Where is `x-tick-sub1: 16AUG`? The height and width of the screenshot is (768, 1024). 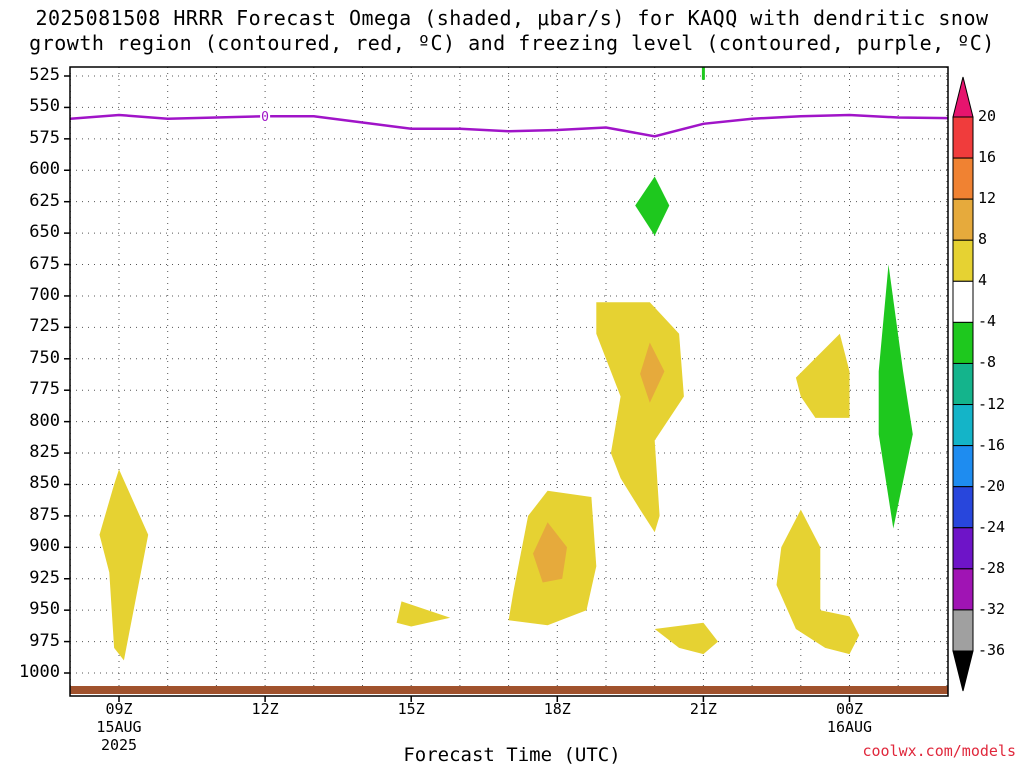 x-tick-sub1: 16AUG is located at coordinates (849, 727).